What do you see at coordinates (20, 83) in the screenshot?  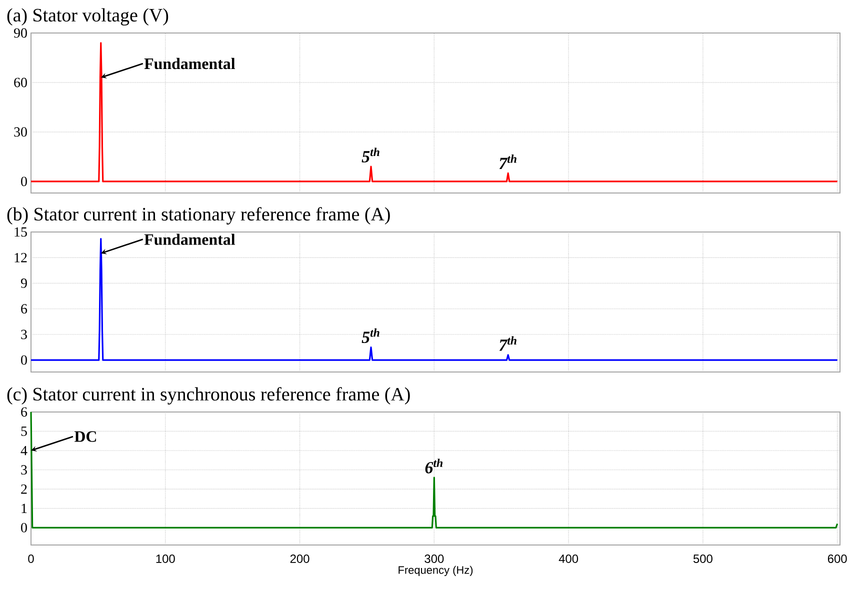 I see `y-tick-label: 60` at bounding box center [20, 83].